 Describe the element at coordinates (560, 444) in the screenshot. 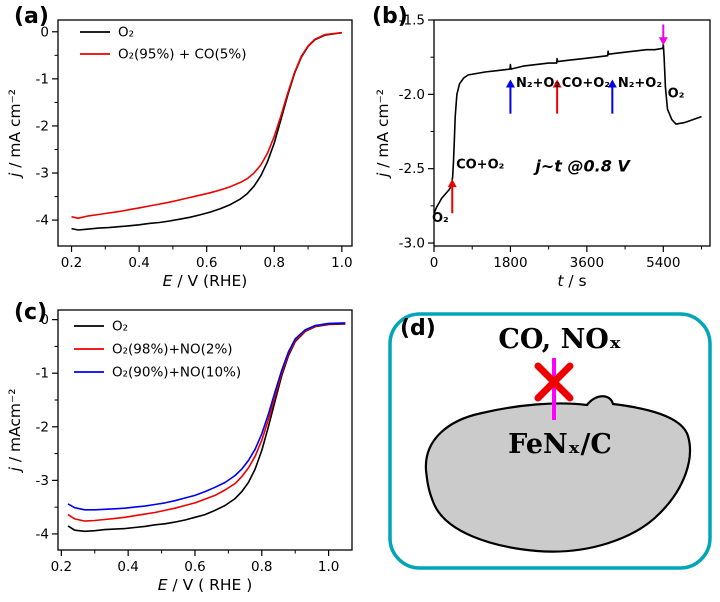

I see `catalyst-label: FeNₓ/C` at that location.